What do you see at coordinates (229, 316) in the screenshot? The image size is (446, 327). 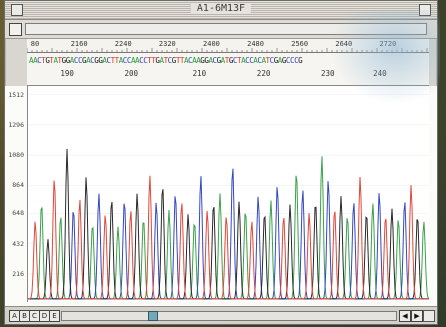 I see `horizontal-scrollbar` at bounding box center [229, 316].